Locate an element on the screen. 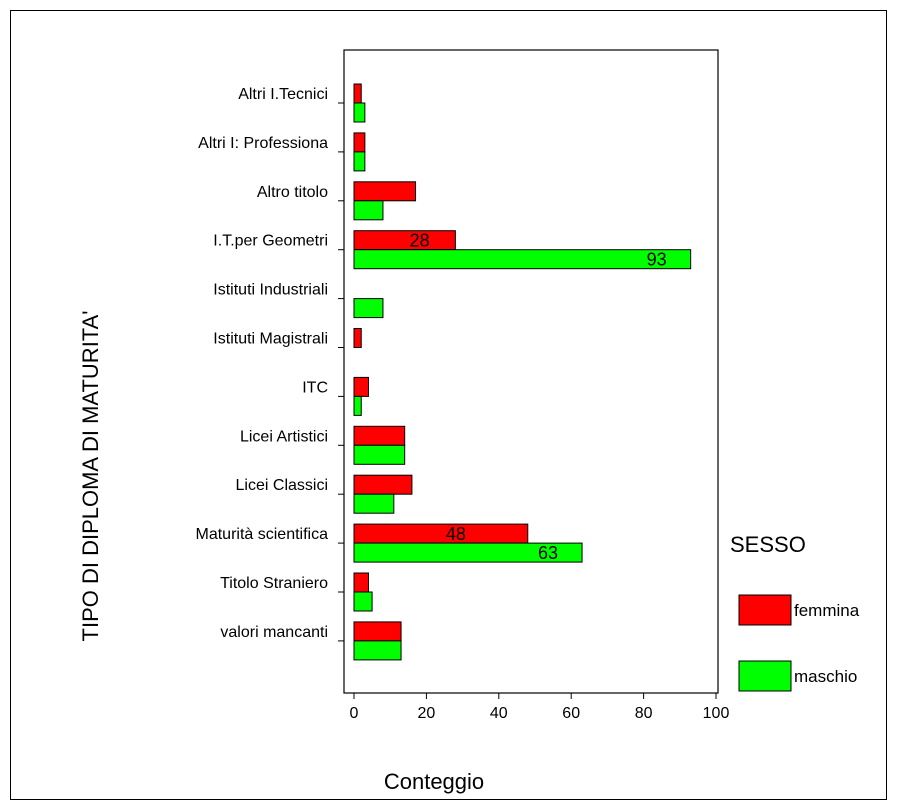  legend-title: SESSO is located at coordinates (768, 544).